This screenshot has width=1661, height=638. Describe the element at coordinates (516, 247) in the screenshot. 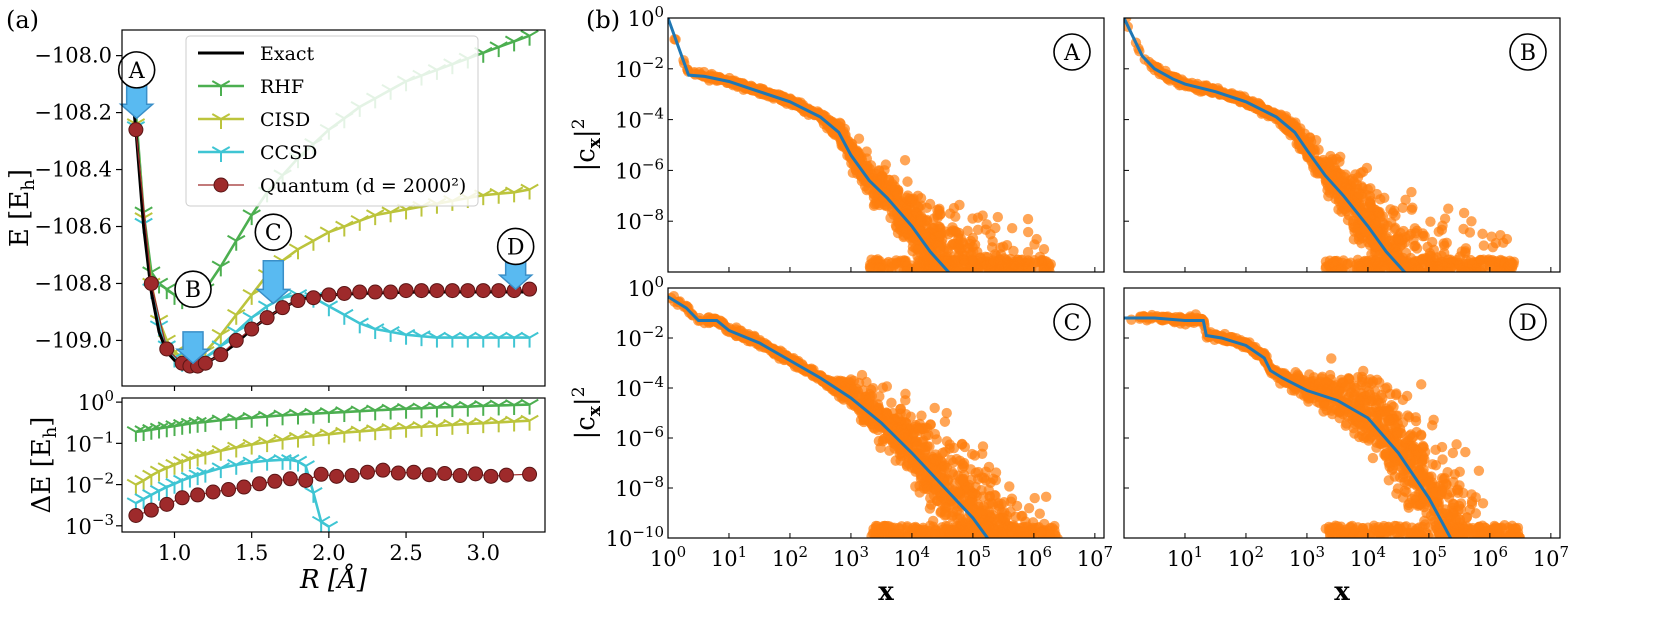

I see `state-label-D-text: D` at that location.